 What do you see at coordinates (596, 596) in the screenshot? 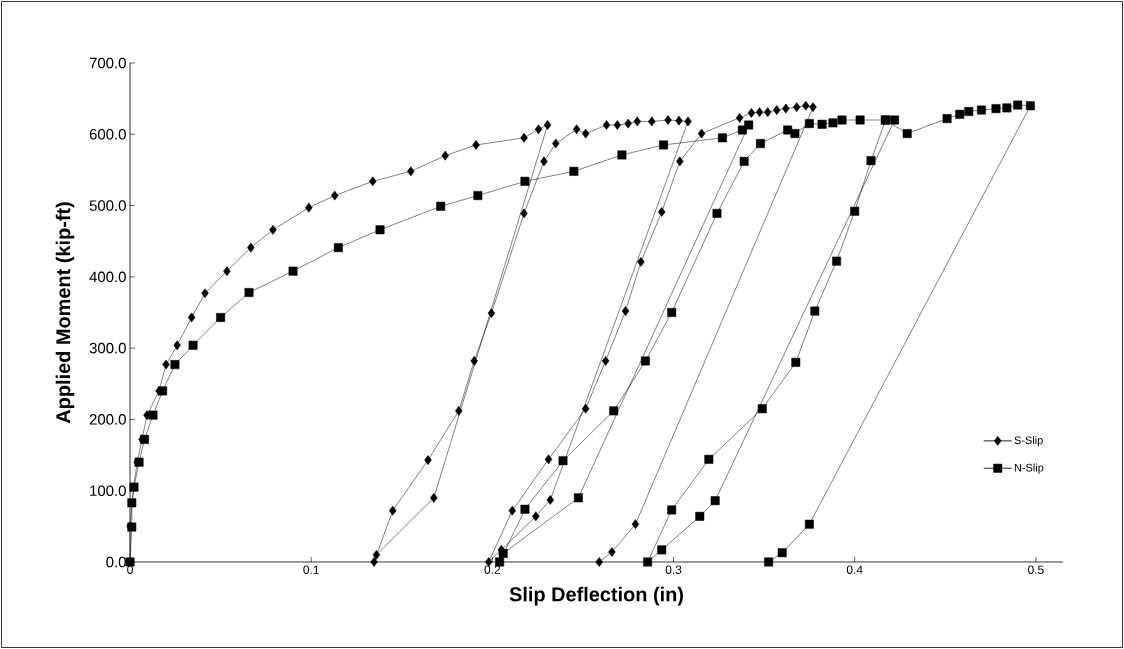
I see `x-axis-title: Slip Deflection (in)` at bounding box center [596, 596].